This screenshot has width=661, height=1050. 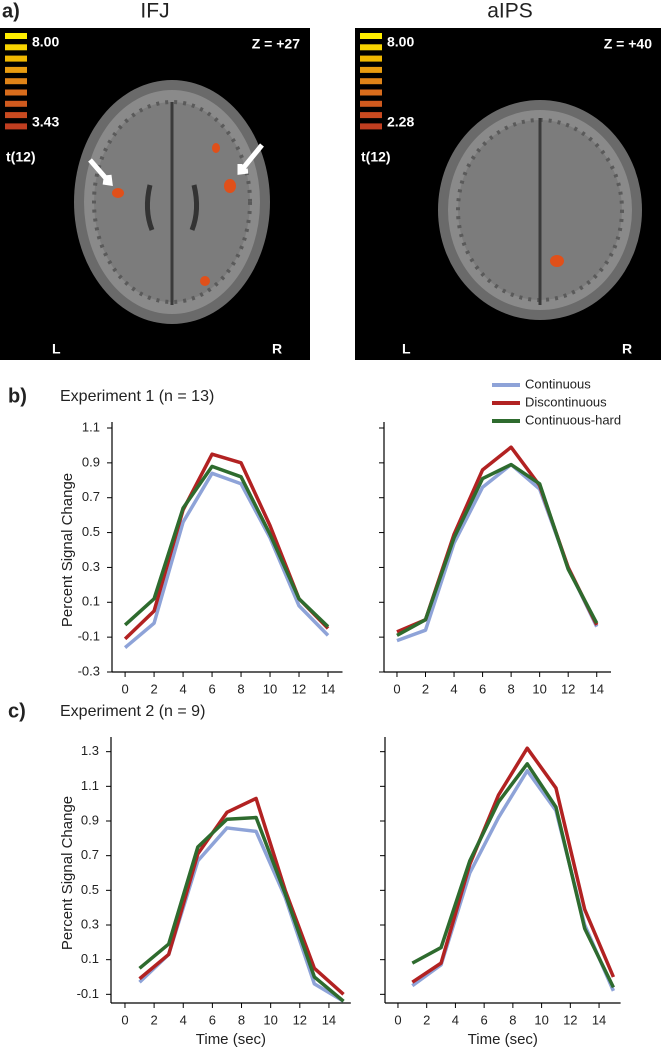 What do you see at coordinates (90, 958) in the screenshot?
I see `y-tick-label: 0.1` at bounding box center [90, 958].